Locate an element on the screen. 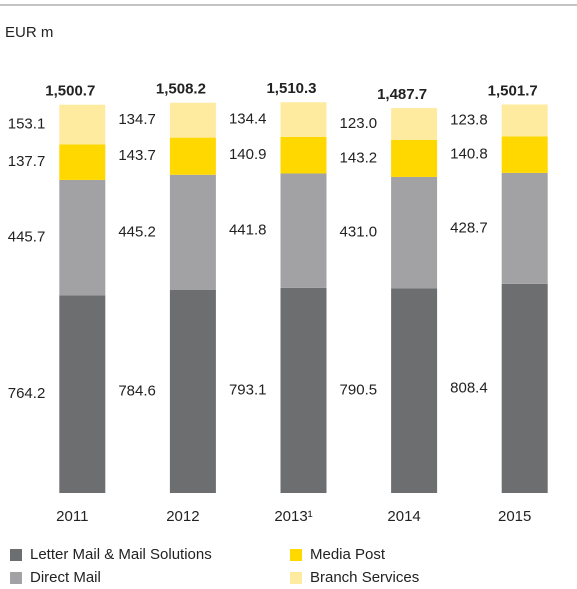 The height and width of the screenshot is (589, 577). segment-label: 153.1 is located at coordinates (27, 123).